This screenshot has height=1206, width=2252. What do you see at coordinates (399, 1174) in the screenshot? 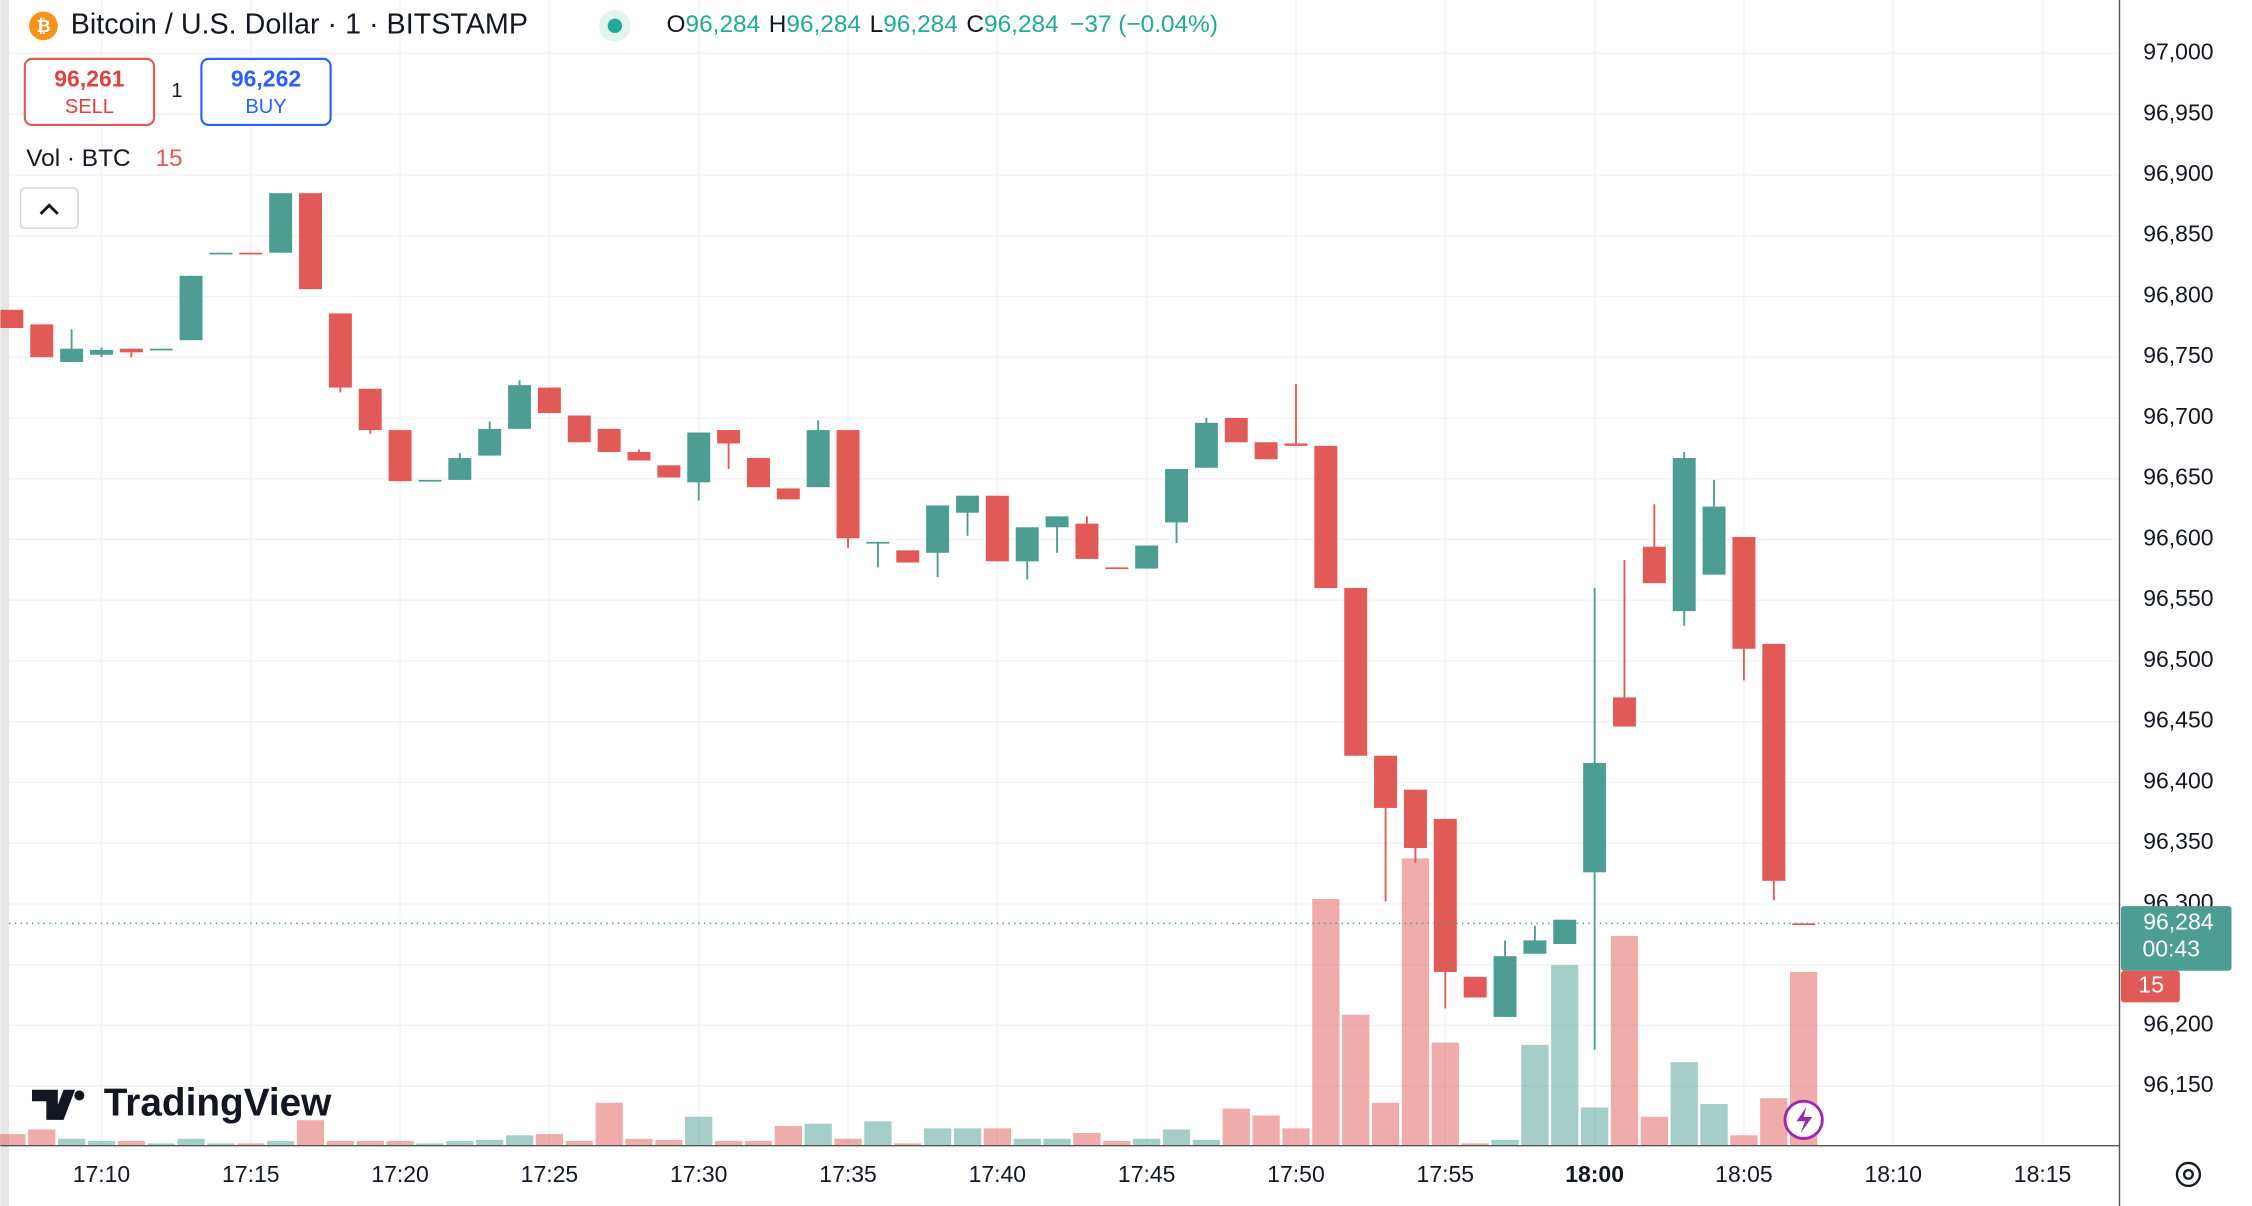
I see `x-tick-label: 17:20` at bounding box center [399, 1174].